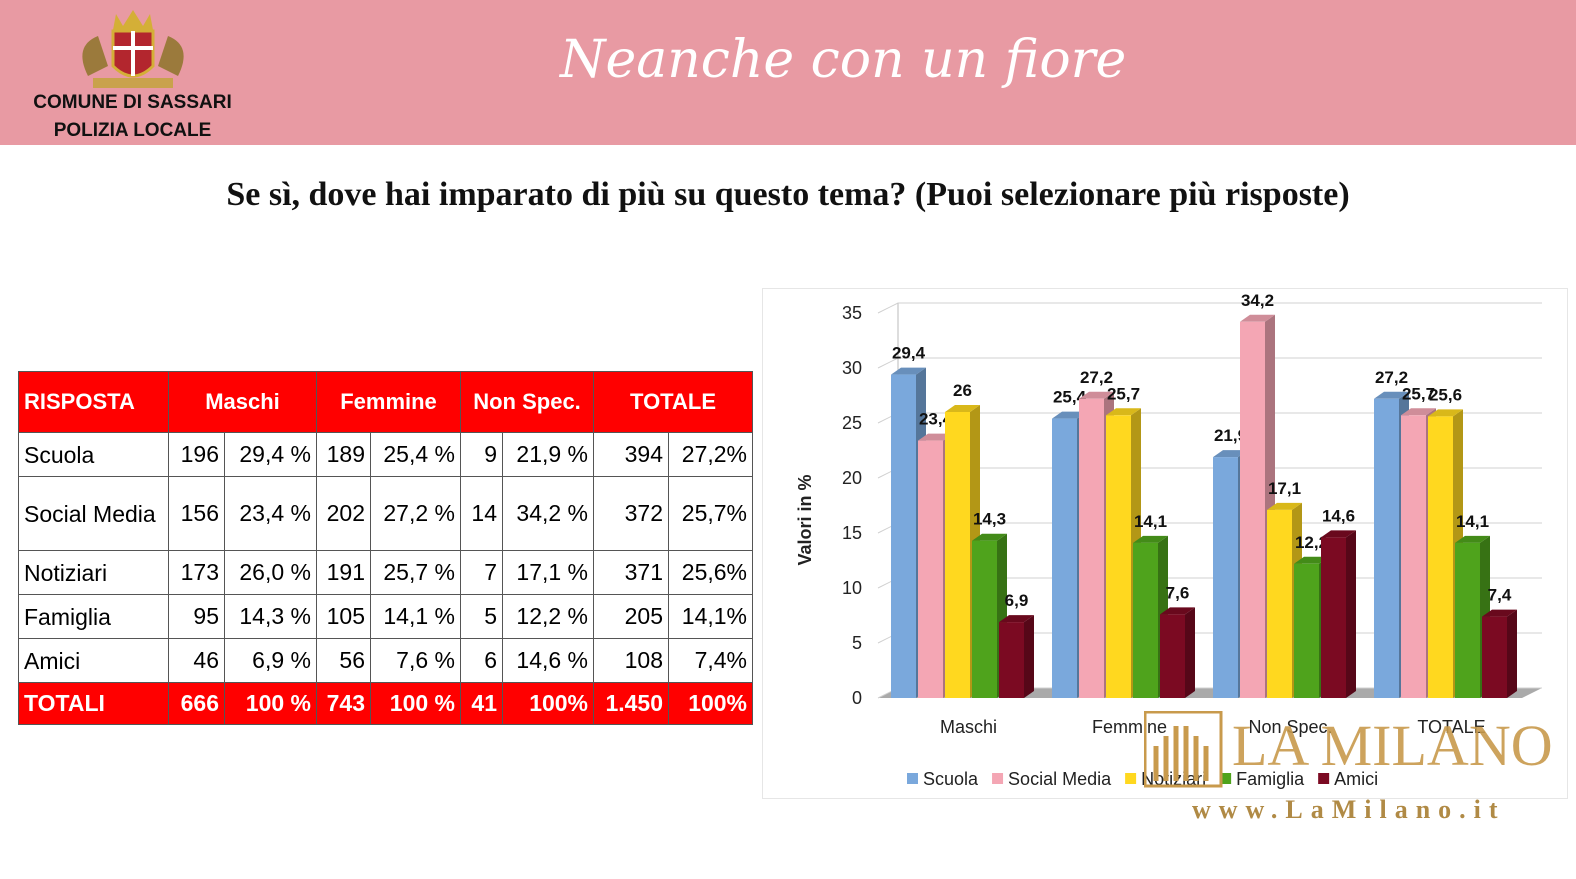 The image size is (1576, 879). What do you see at coordinates (631, 660) in the screenshot?
I see `table-cell: 108` at bounding box center [631, 660].